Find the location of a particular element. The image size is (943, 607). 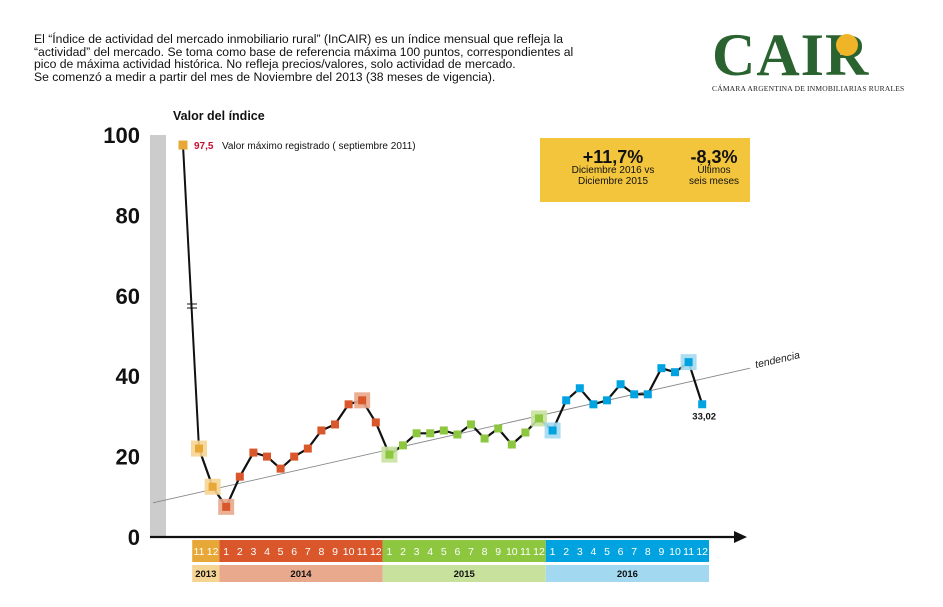

y-tick-label: 40 is located at coordinates (128, 376).